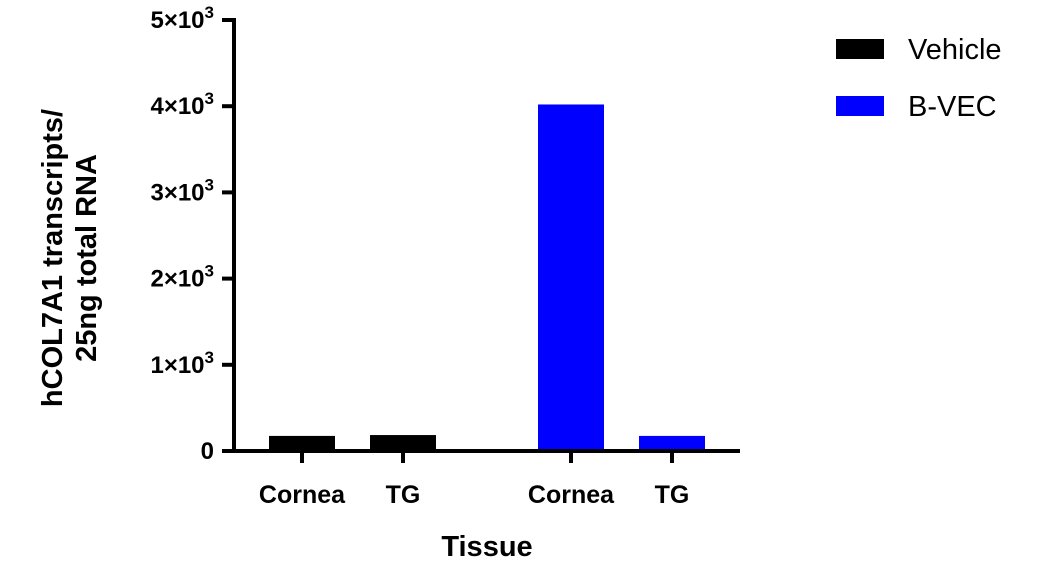  Describe the element at coordinates (952, 107) in the screenshot. I see `legend-label-b-vec: B-VEC` at that location.